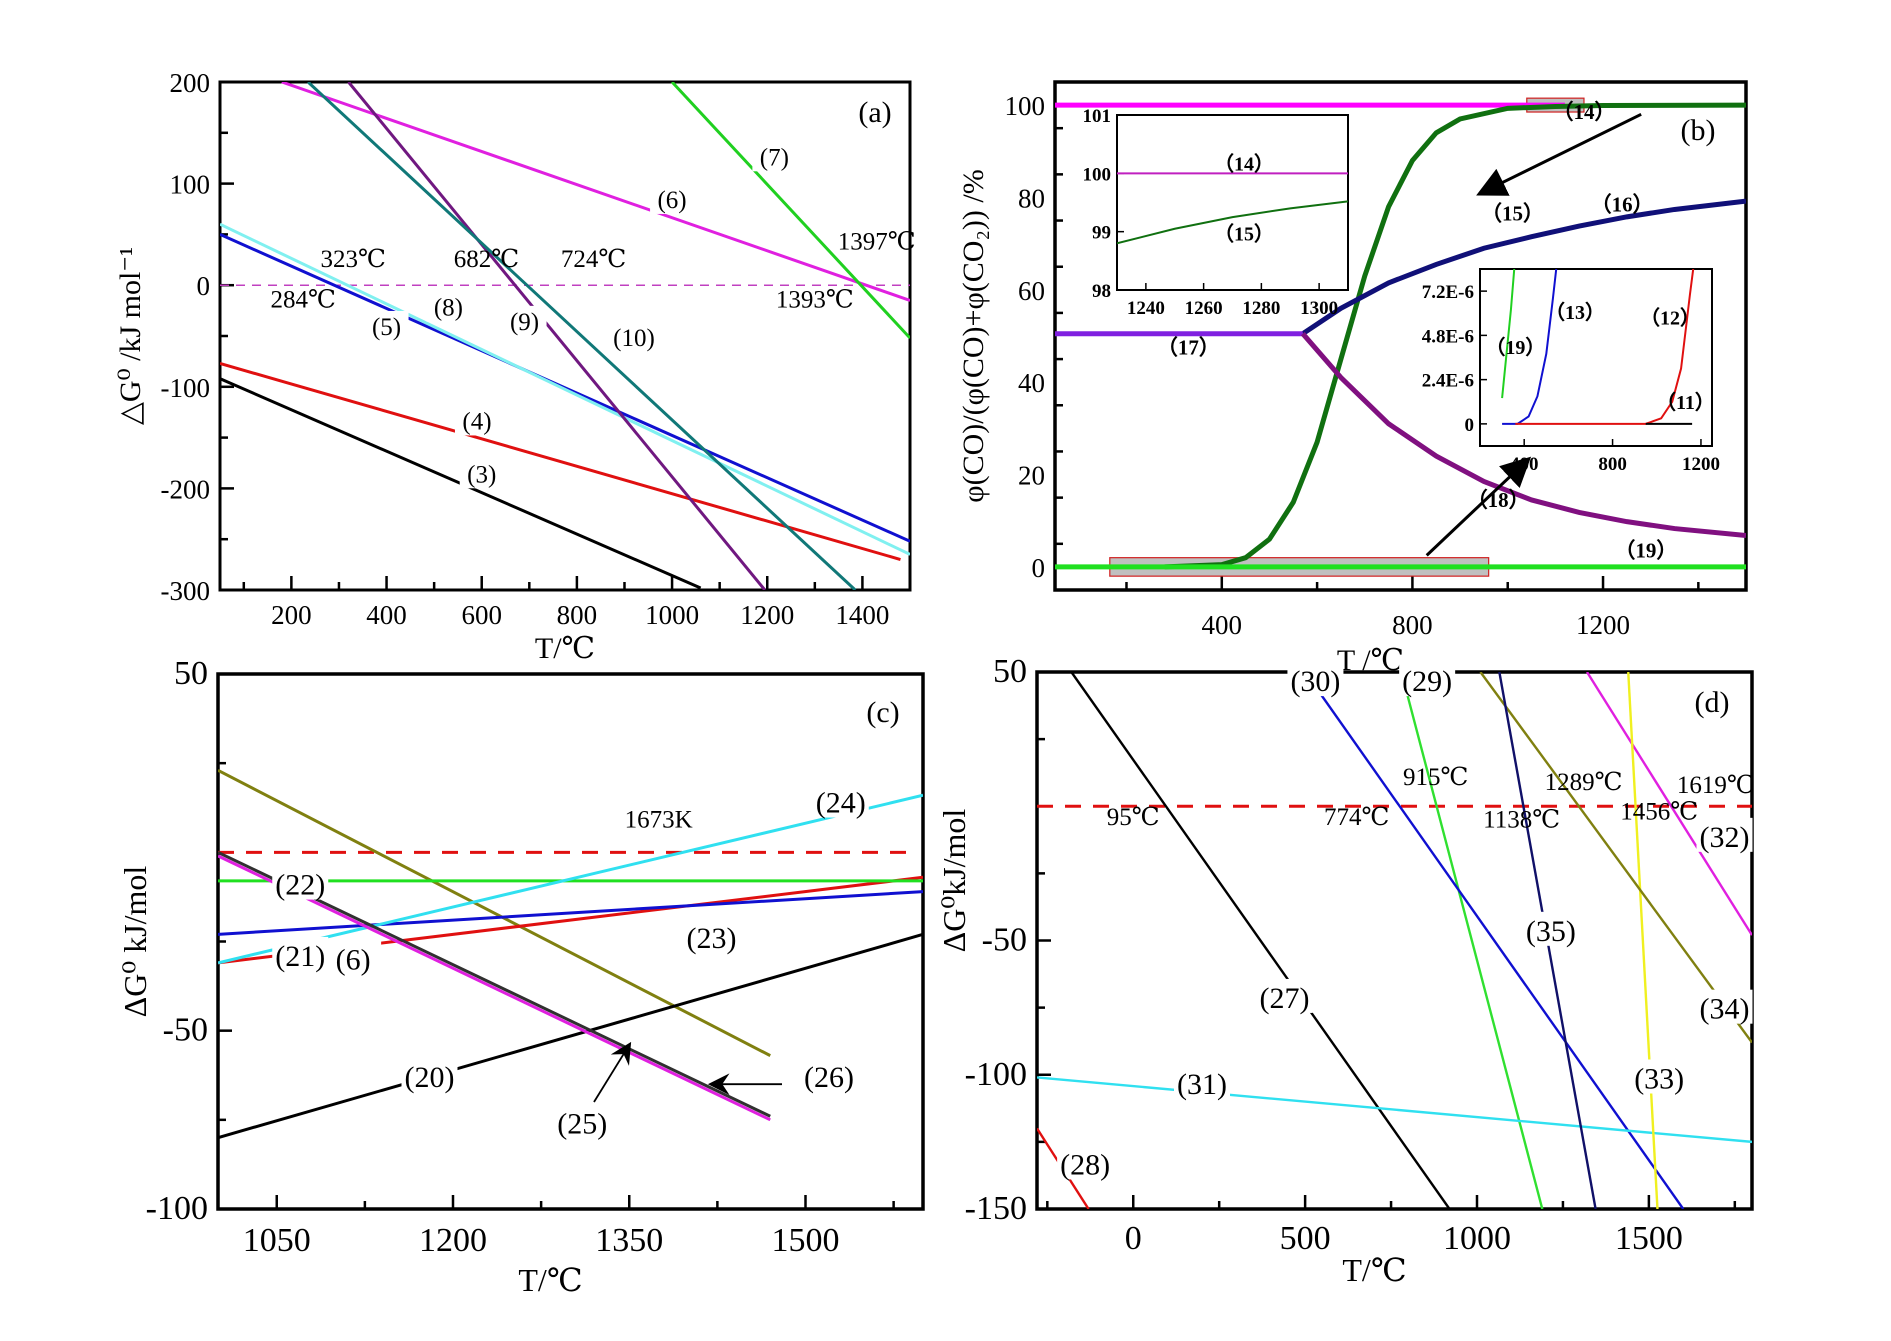 The image size is (1891, 1341). What do you see at coordinates (1670, 317) in the screenshot?
I see `inset-series-label-12: （12）` at bounding box center [1670, 317].